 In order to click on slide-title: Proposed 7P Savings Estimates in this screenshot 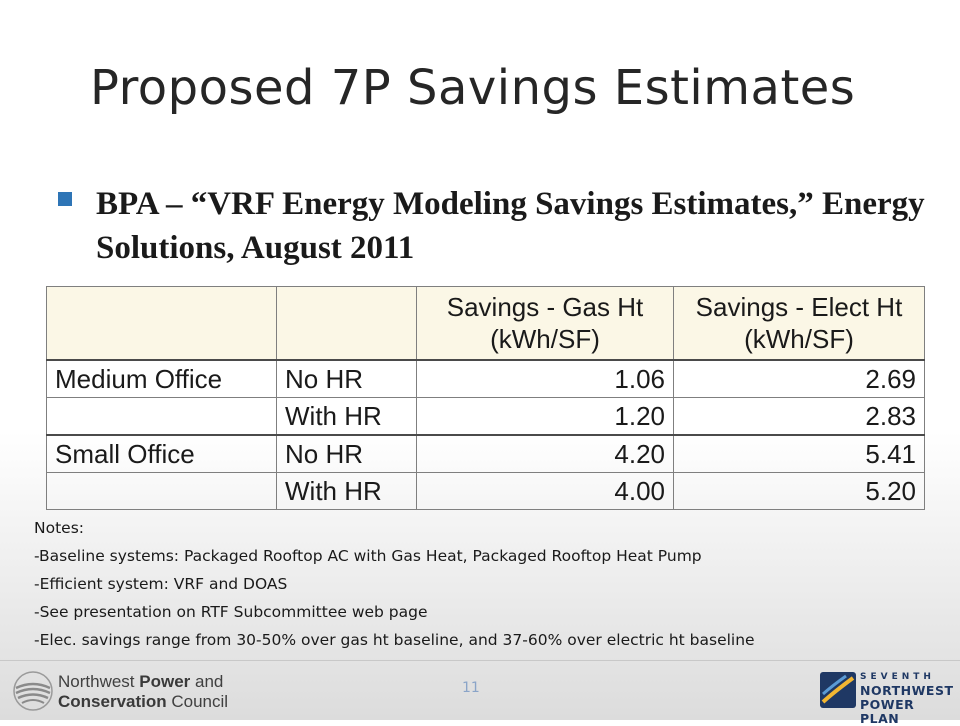, I will do `click(473, 88)`.